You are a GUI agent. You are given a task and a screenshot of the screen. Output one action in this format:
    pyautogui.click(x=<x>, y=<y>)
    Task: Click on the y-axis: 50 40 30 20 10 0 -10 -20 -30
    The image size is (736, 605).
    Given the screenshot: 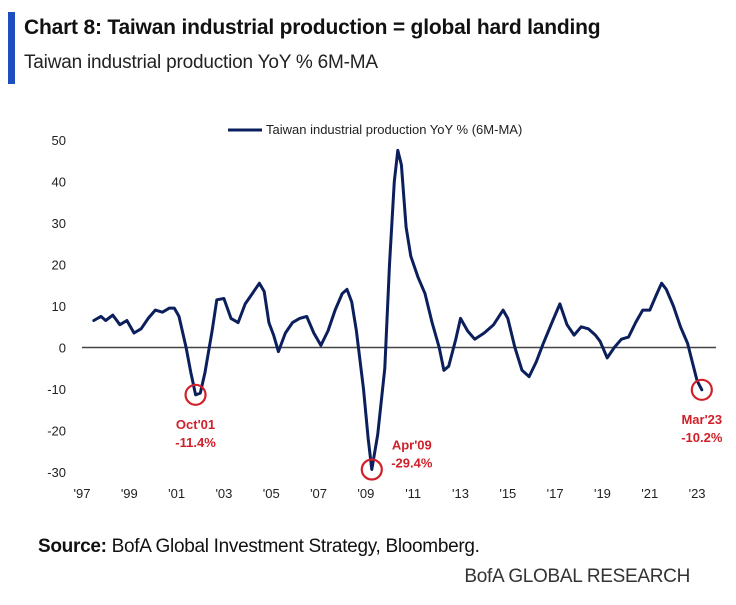 What is the action you would take?
    pyautogui.click(x=56, y=306)
    